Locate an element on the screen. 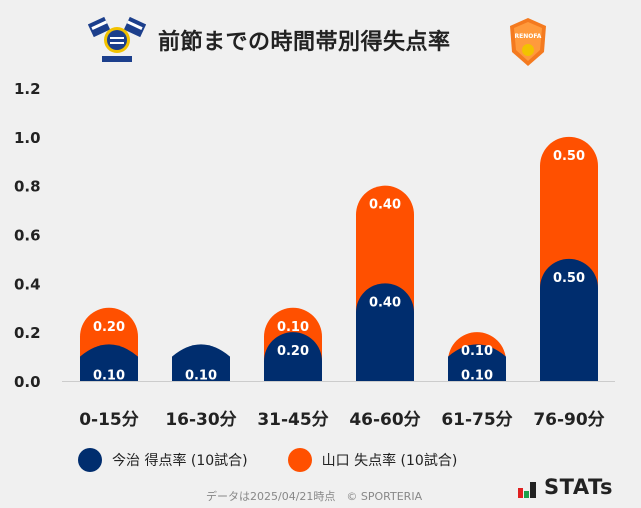  y-tick-label: 1.2 is located at coordinates (27, 89).